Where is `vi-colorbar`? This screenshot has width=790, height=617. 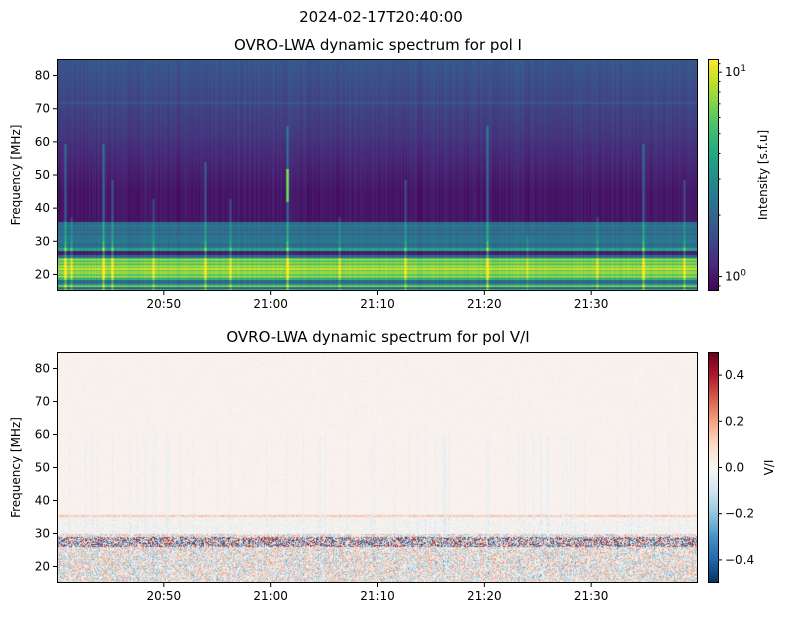 vi-colorbar is located at coordinates (713, 467).